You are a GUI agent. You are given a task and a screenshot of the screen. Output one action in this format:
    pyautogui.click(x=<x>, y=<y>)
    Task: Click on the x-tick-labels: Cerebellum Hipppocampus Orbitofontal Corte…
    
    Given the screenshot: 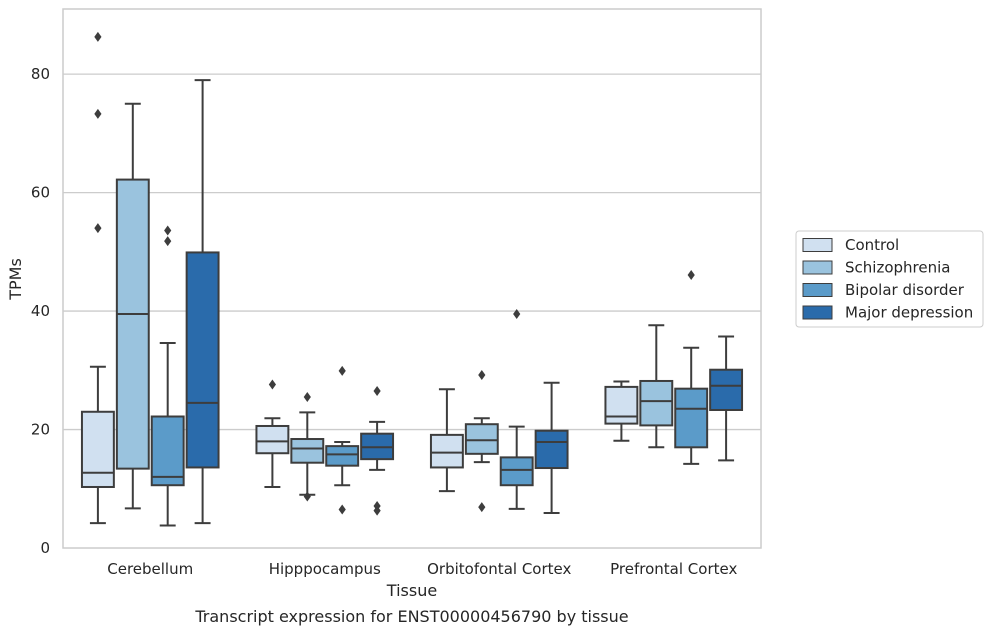 What is the action you would take?
    pyautogui.click(x=422, y=569)
    